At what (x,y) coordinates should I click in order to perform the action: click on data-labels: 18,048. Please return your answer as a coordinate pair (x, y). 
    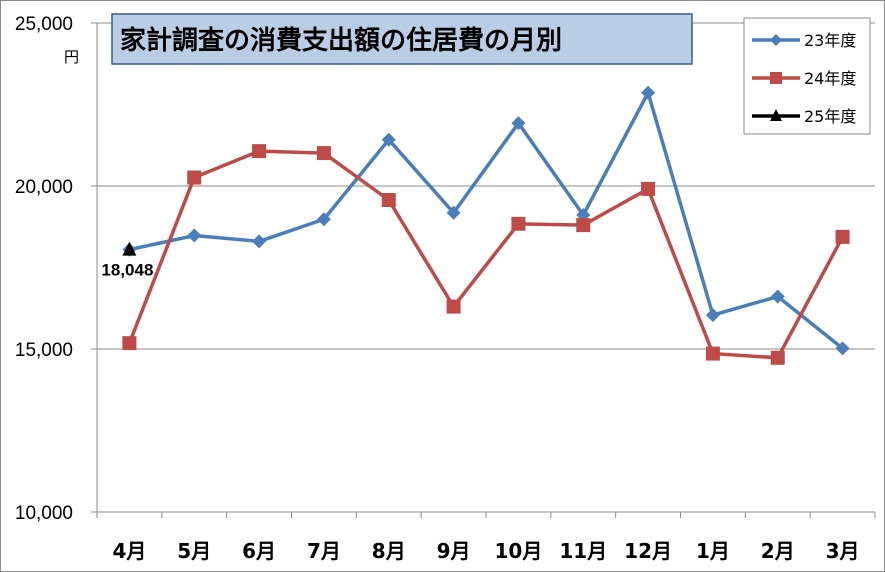
    Looking at the image, I should click on (127, 270).